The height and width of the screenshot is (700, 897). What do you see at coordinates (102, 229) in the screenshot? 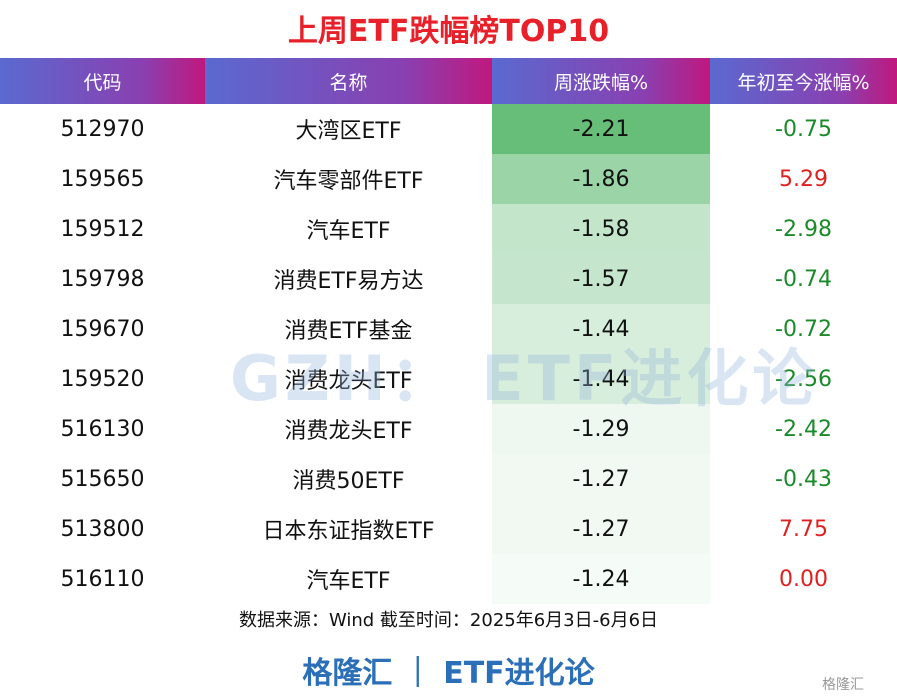
I see `table-cell: 159512` at bounding box center [102, 229].